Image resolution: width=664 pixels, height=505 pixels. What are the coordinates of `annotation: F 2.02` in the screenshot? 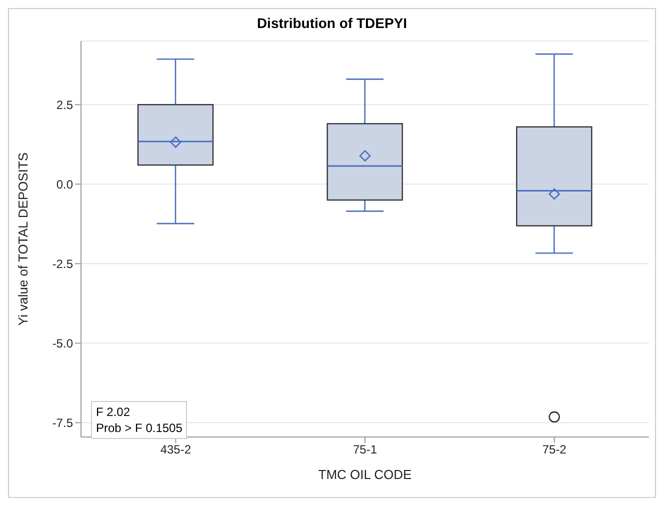 It's located at (114, 412).